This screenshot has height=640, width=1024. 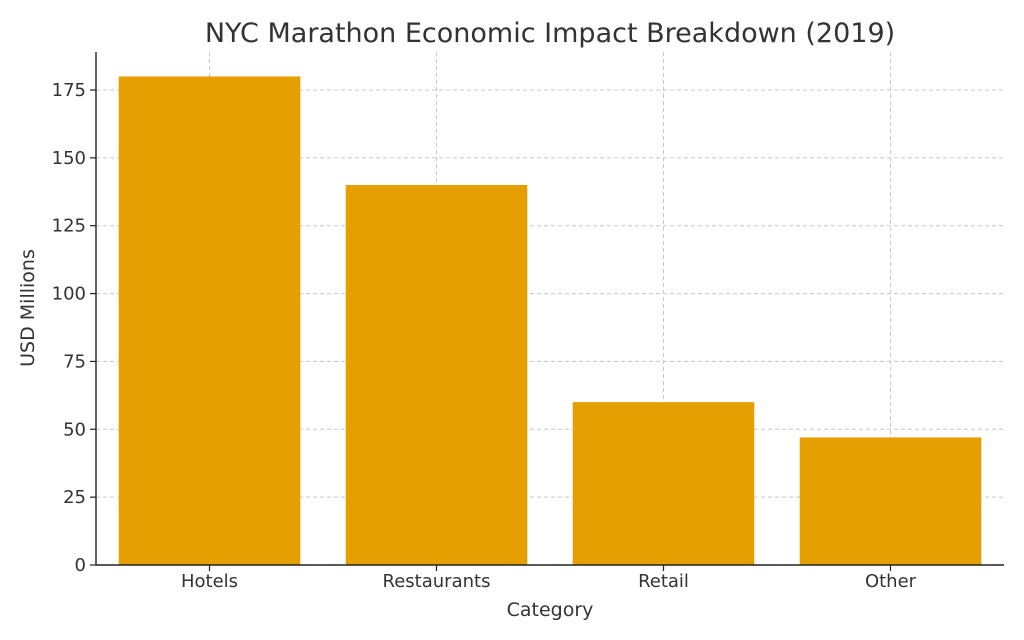 I want to click on x-tick-label: Hotels, so click(x=209, y=581).